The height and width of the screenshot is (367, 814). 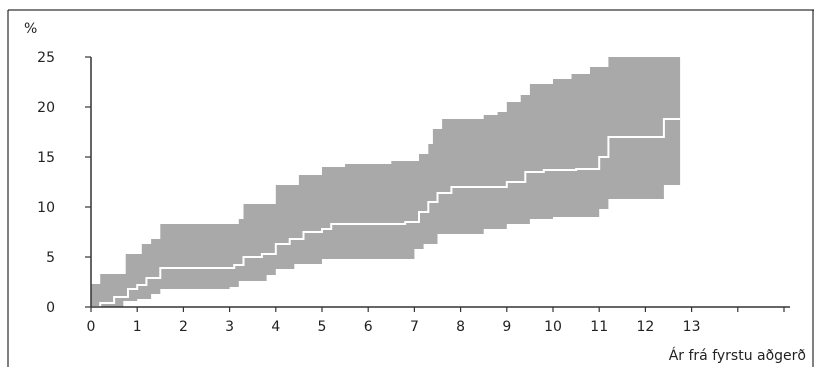 What do you see at coordinates (229, 327) in the screenshot?
I see `x-tick-label: 3` at bounding box center [229, 327].